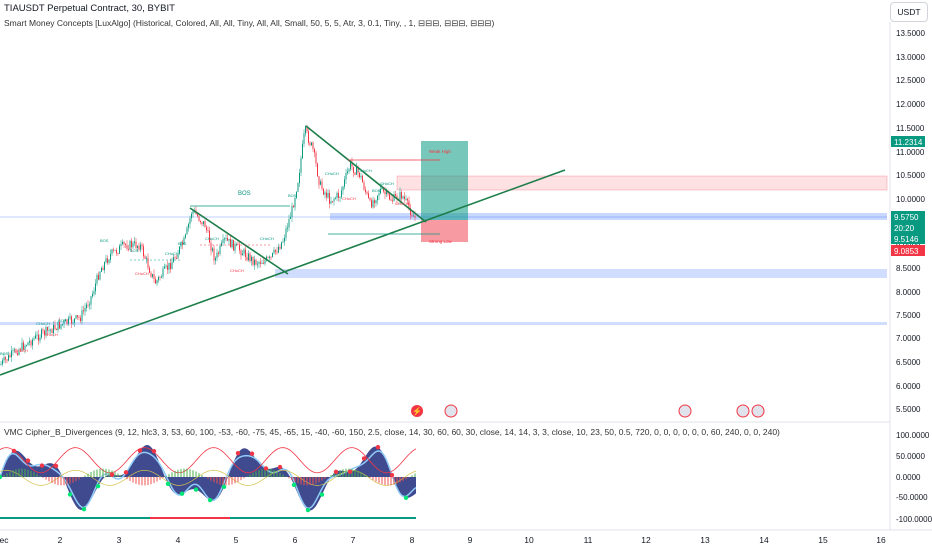 Image resolution: width=932 pixels, height=550 pixels. What do you see at coordinates (823, 540) in the screenshot?
I see `time-tick-label: 15` at bounding box center [823, 540].